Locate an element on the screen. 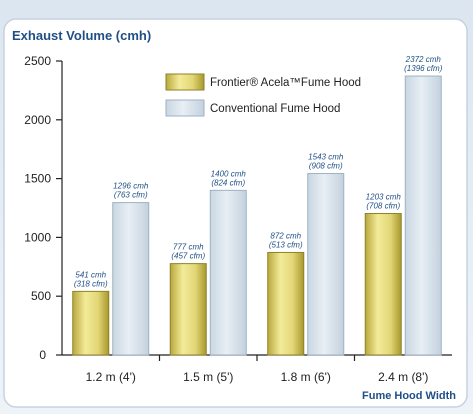 Image resolution: width=473 pixels, height=419 pixels. x-tick-label: 1.5 m (5') is located at coordinates (208, 377).